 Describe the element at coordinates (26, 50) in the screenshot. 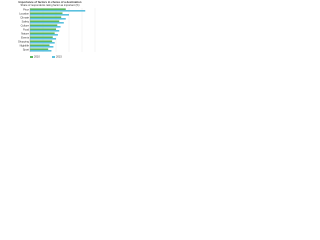

I see `y-tick-label: Sport` at that location.